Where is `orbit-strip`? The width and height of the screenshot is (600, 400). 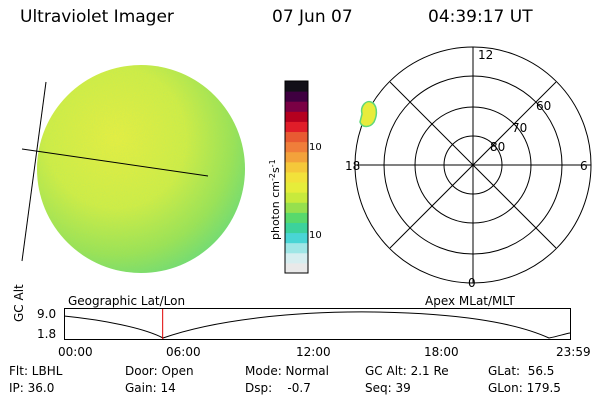 orbit-strip is located at coordinates (317, 324).